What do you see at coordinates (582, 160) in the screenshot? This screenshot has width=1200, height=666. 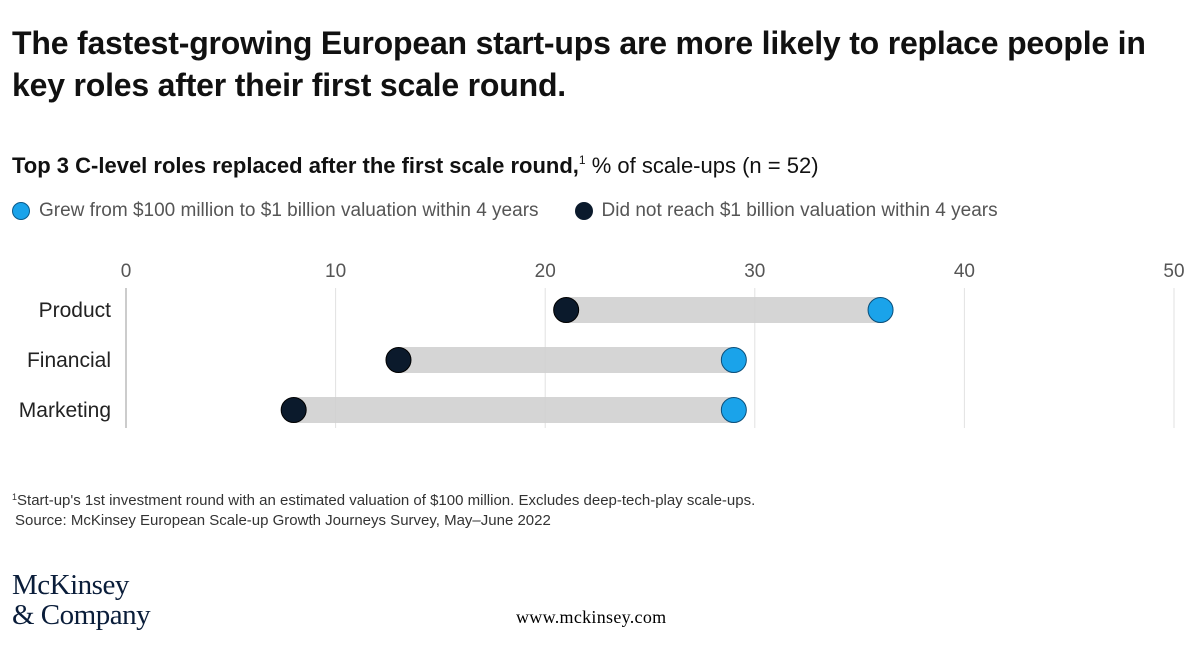 I see `subtitle-footnote-marker: 1` at bounding box center [582, 160].